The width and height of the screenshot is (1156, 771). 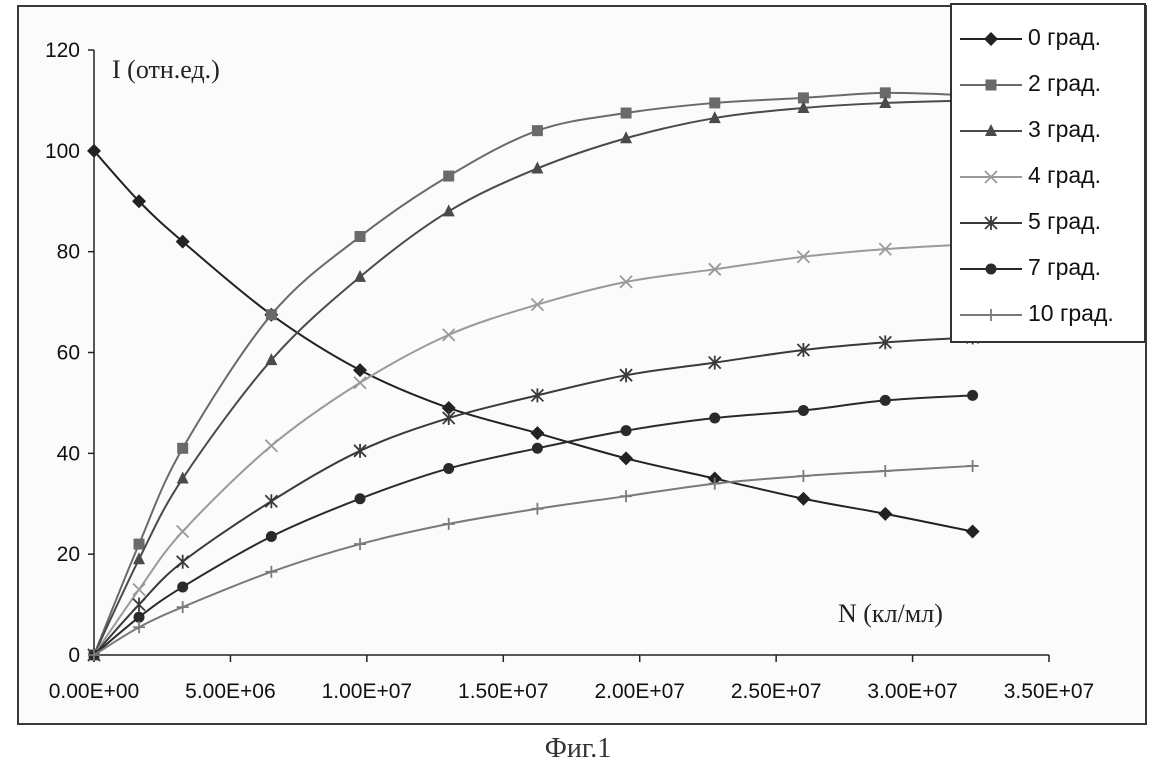 I want to click on y-tick-label: 20, so click(x=68, y=554).